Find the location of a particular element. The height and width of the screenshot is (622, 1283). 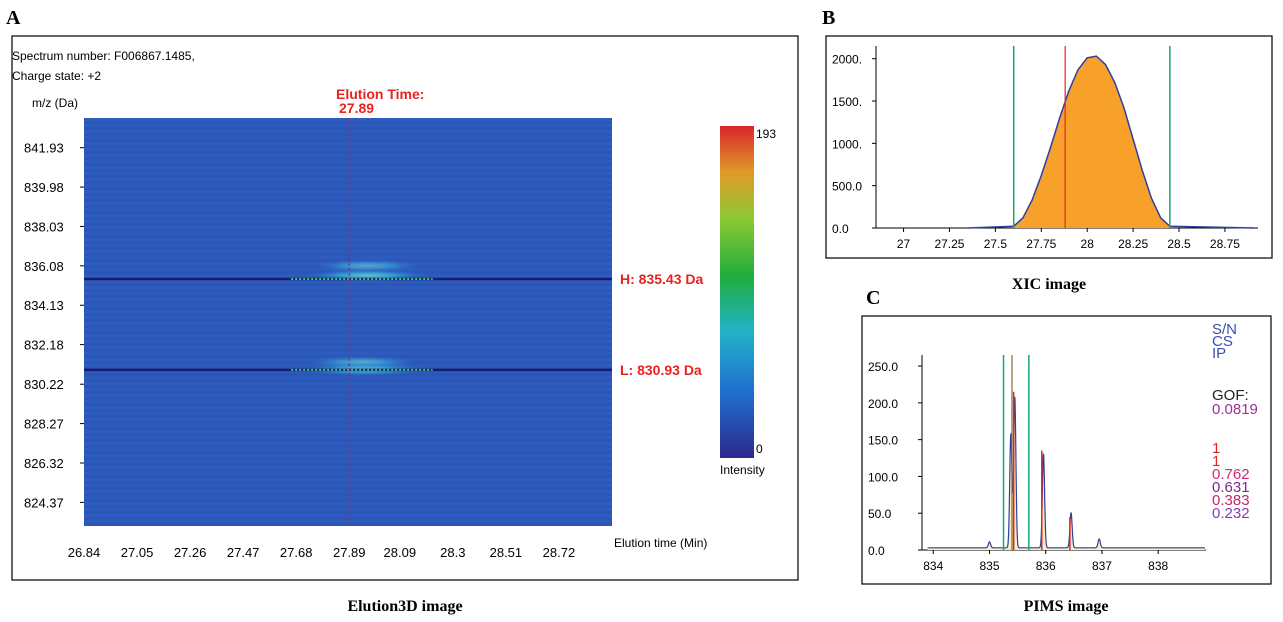

heatmap-y-tick: 828.27 is located at coordinates (44, 424).